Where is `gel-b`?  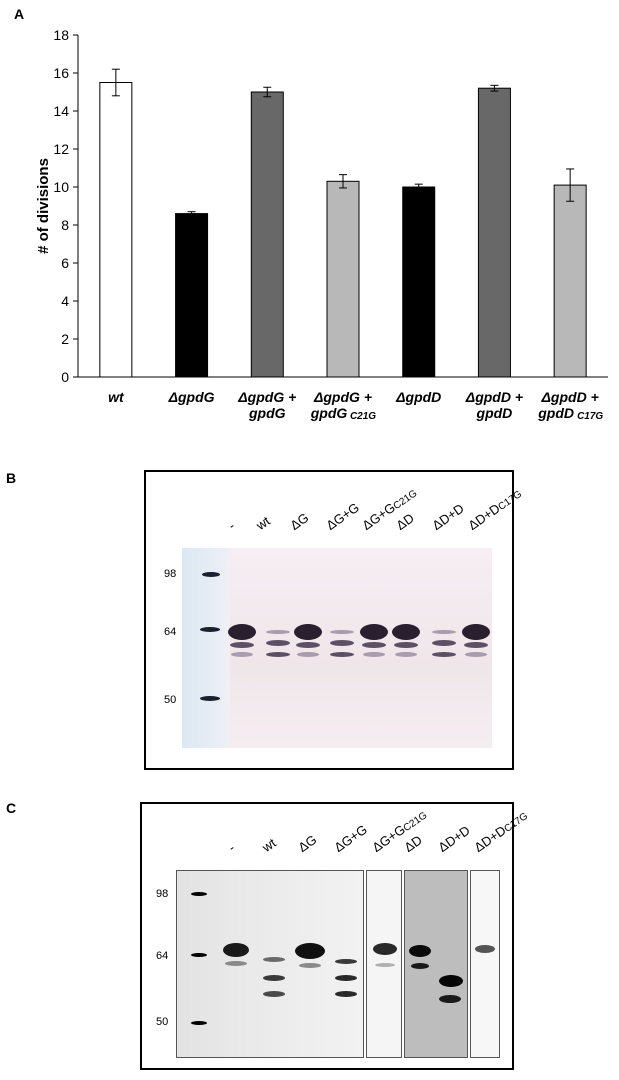
gel-b is located at coordinates (337, 648).